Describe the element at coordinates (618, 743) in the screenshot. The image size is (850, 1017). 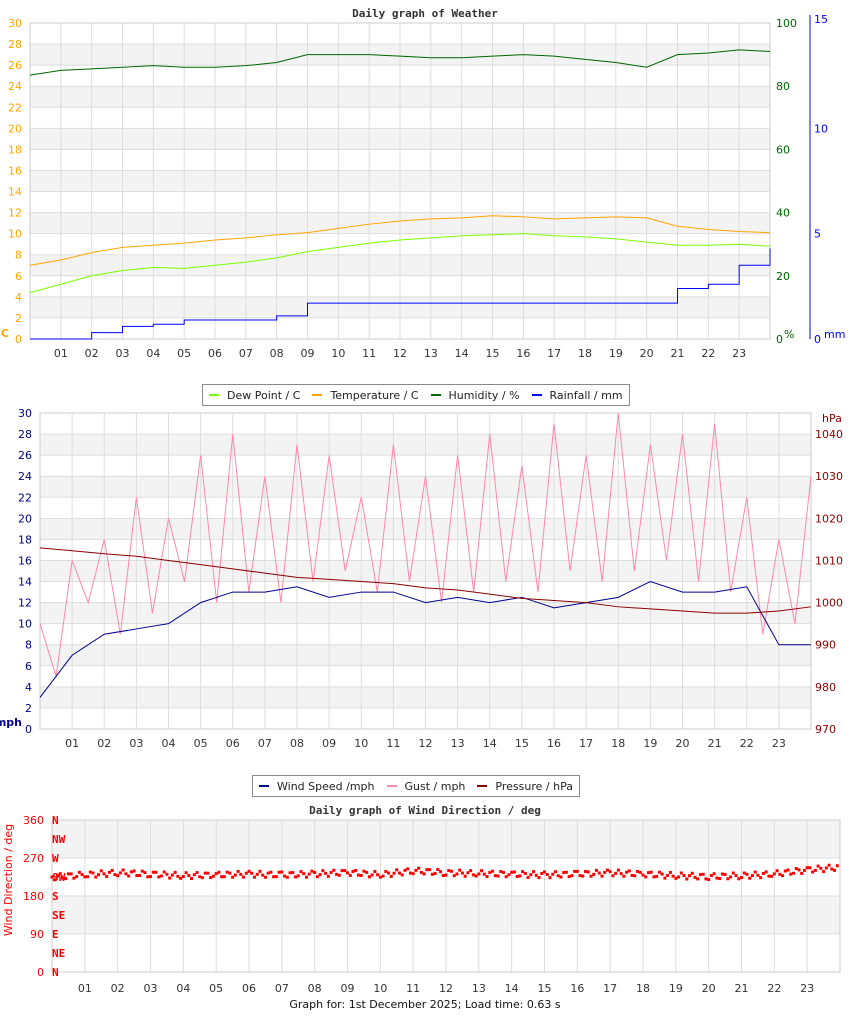
I see `x-tick-label: 18` at that location.